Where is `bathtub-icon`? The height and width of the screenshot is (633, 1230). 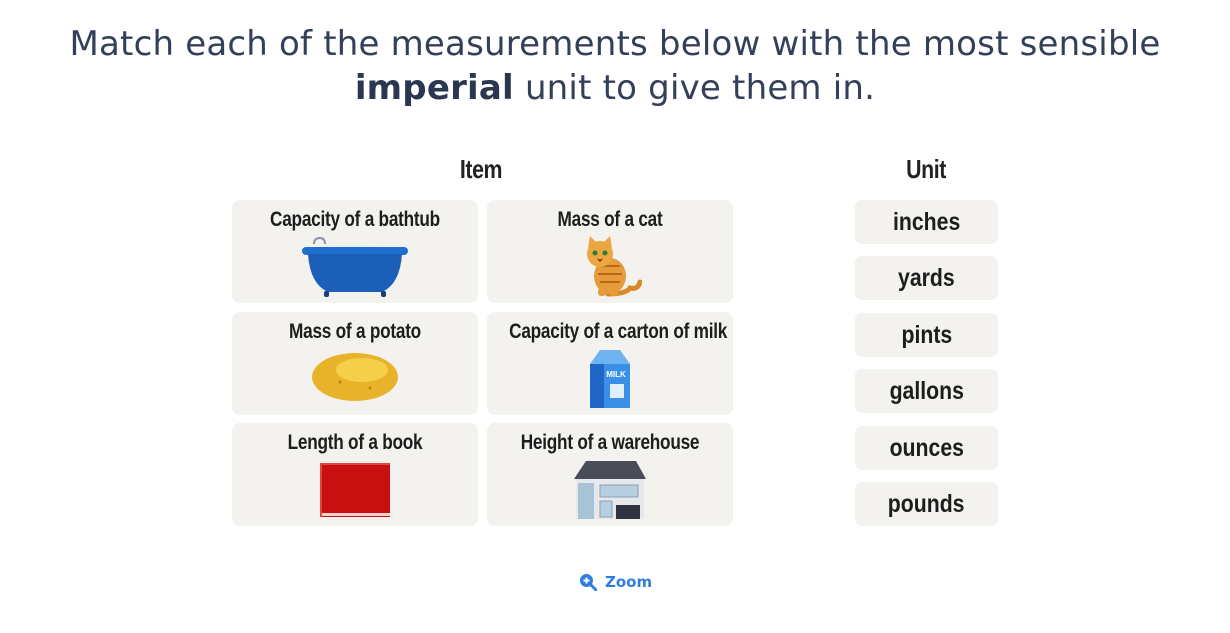
bathtub-icon is located at coordinates (355, 266).